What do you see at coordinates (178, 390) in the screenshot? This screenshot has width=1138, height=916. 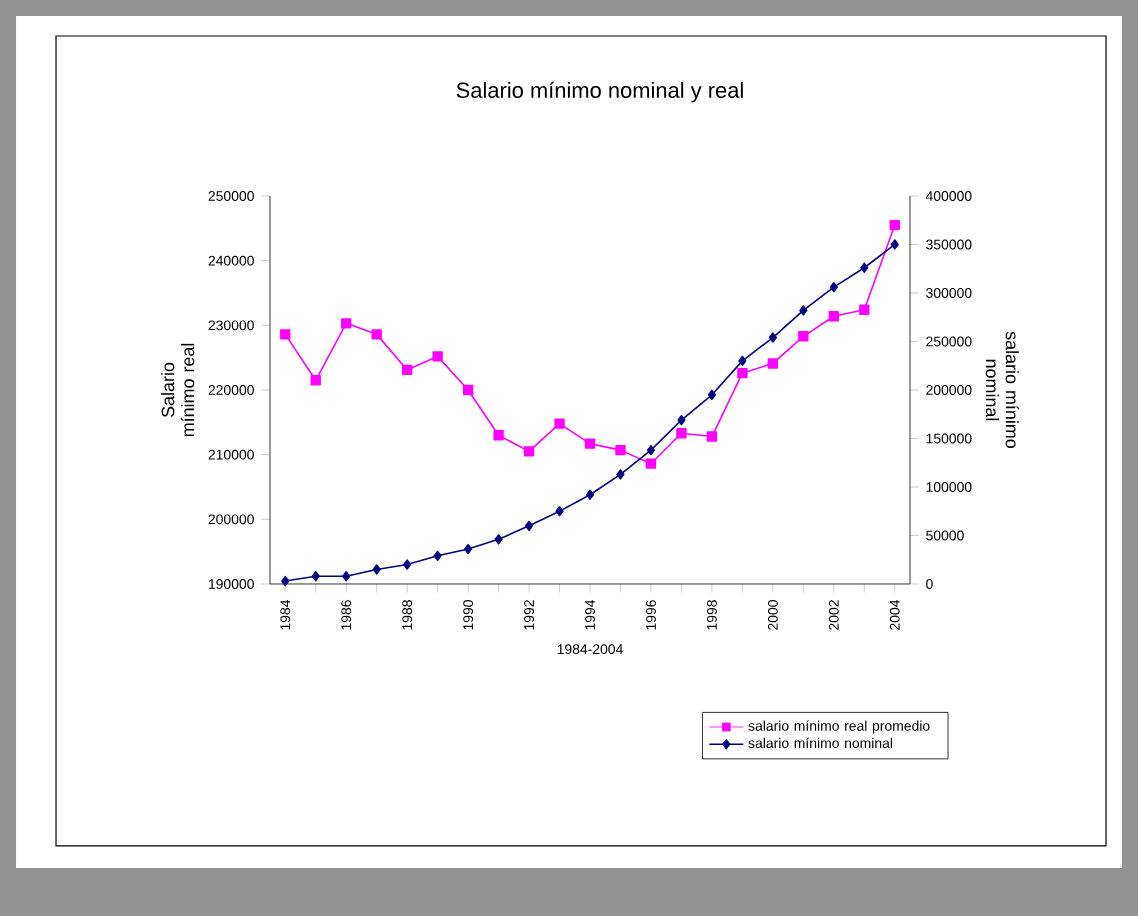 I see `y-axis-title: Salario mínimo real` at bounding box center [178, 390].